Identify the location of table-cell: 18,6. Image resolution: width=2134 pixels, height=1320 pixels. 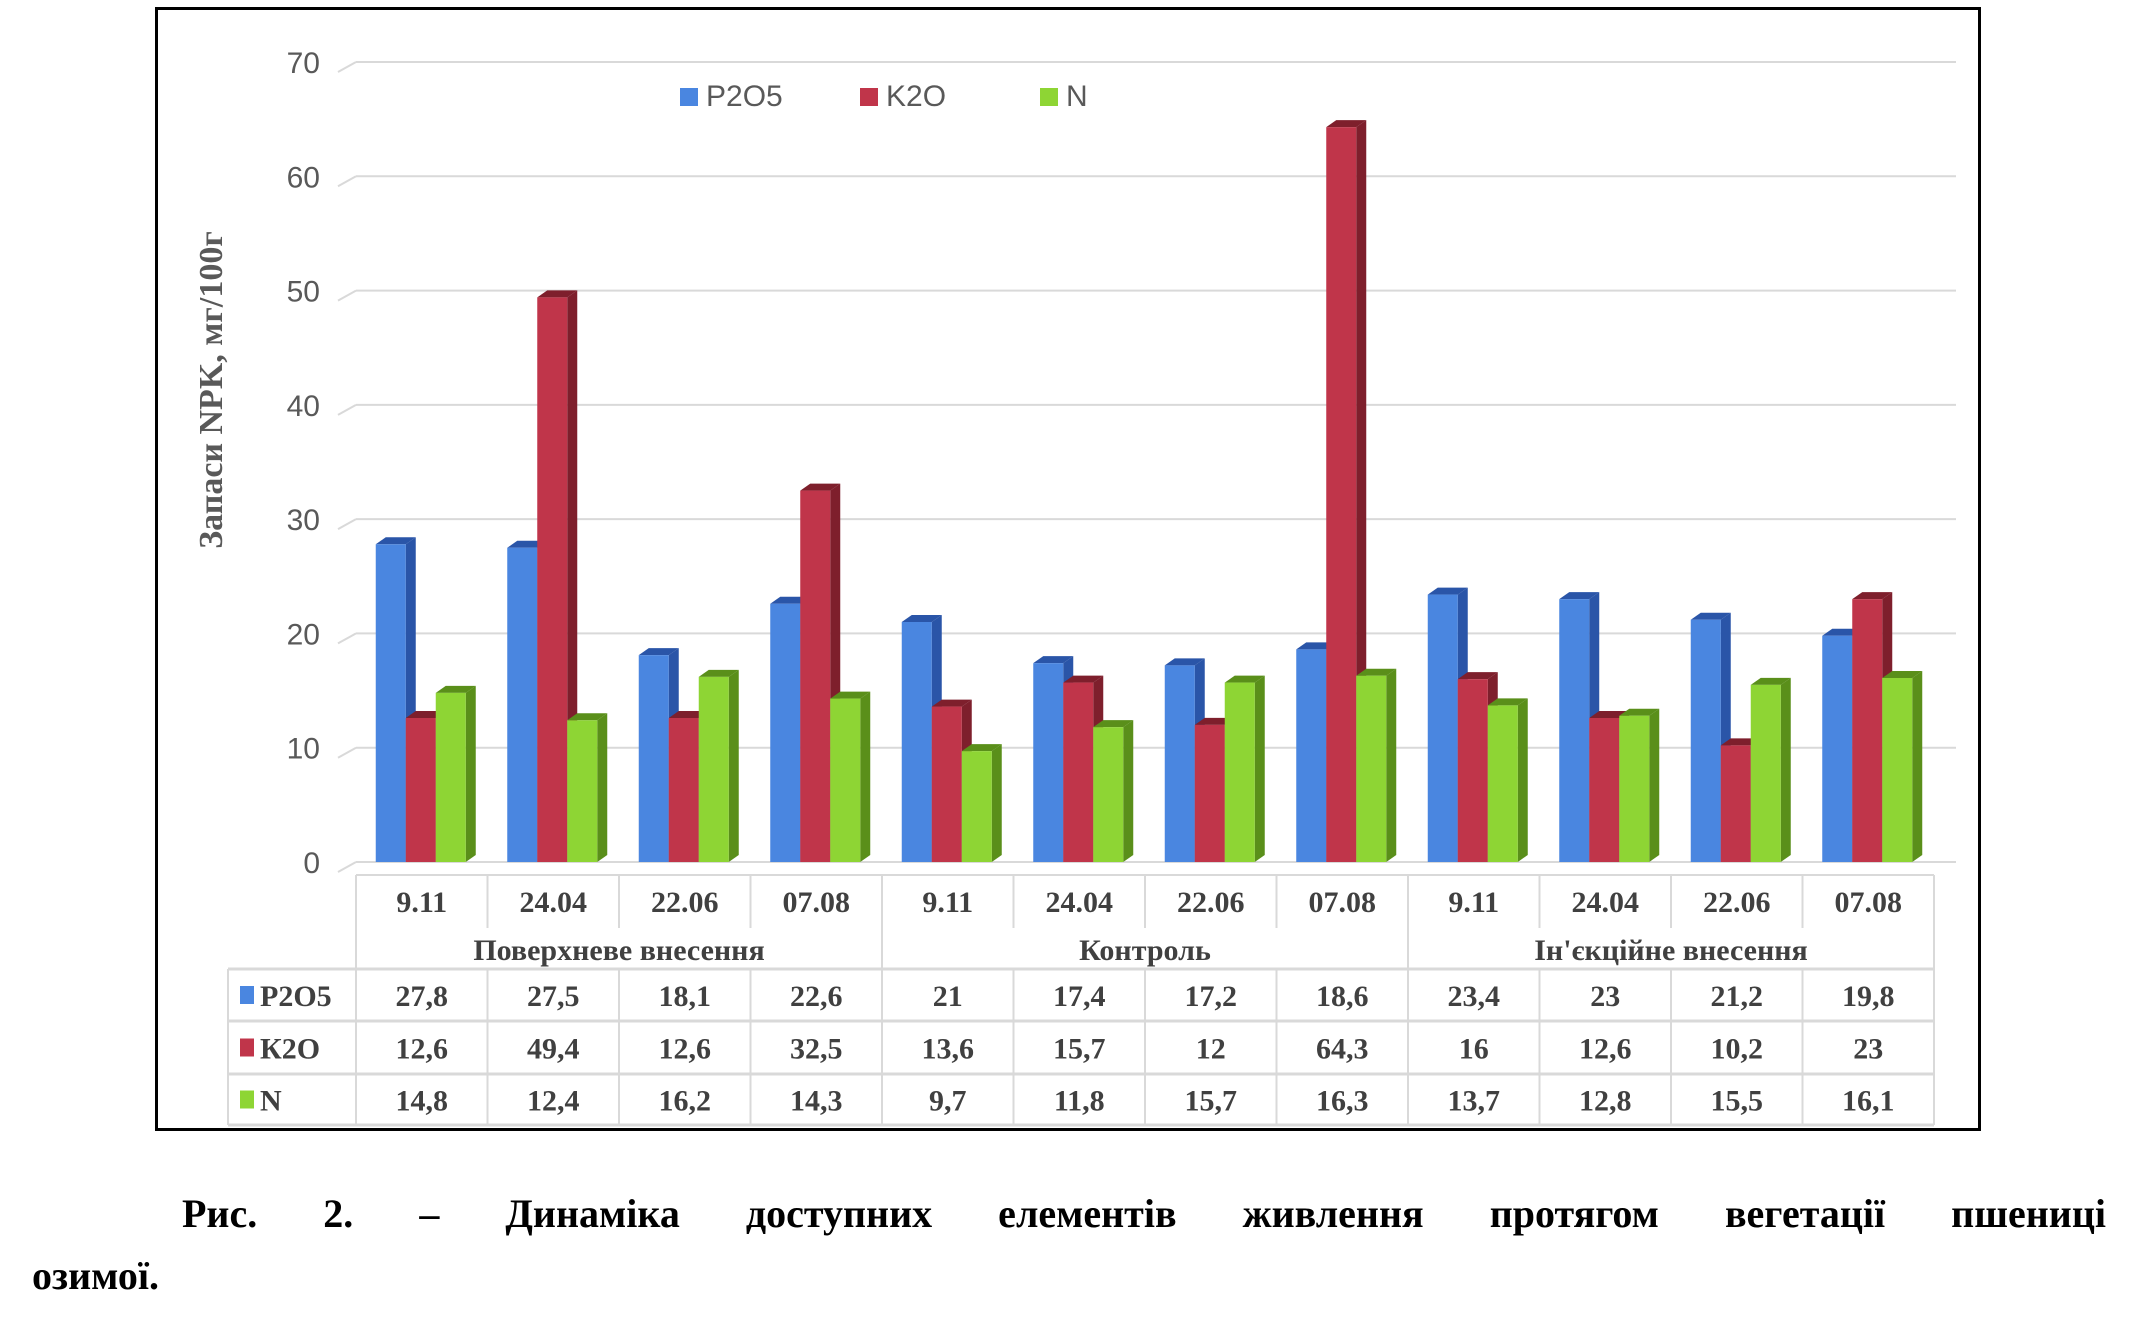
(1342, 996).